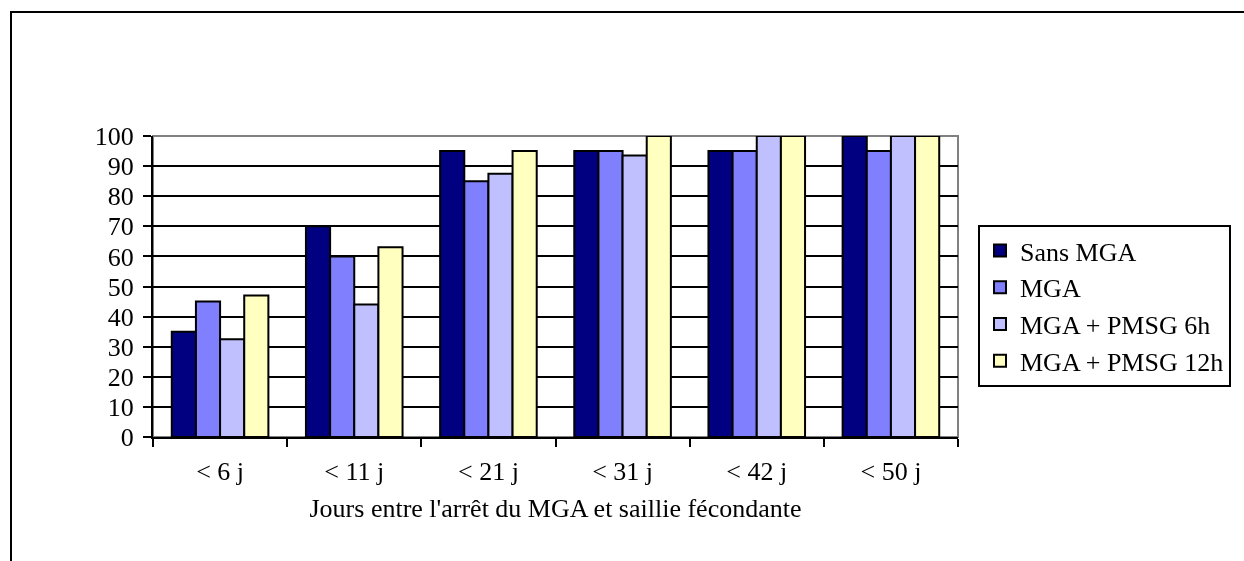 The width and height of the screenshot is (1244, 561). What do you see at coordinates (120, 257) in the screenshot?
I see `y-tick-label: 60` at bounding box center [120, 257].